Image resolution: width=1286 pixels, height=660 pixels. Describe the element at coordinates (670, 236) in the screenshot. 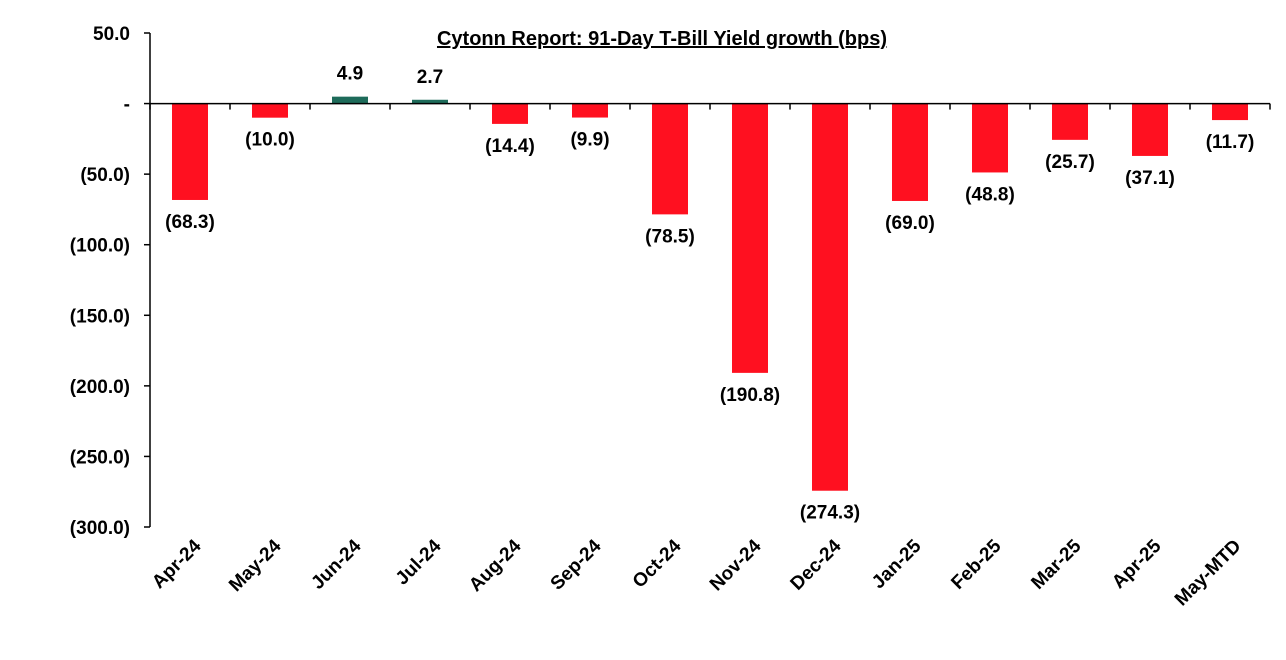

I see `data-label: (78.5)` at that location.